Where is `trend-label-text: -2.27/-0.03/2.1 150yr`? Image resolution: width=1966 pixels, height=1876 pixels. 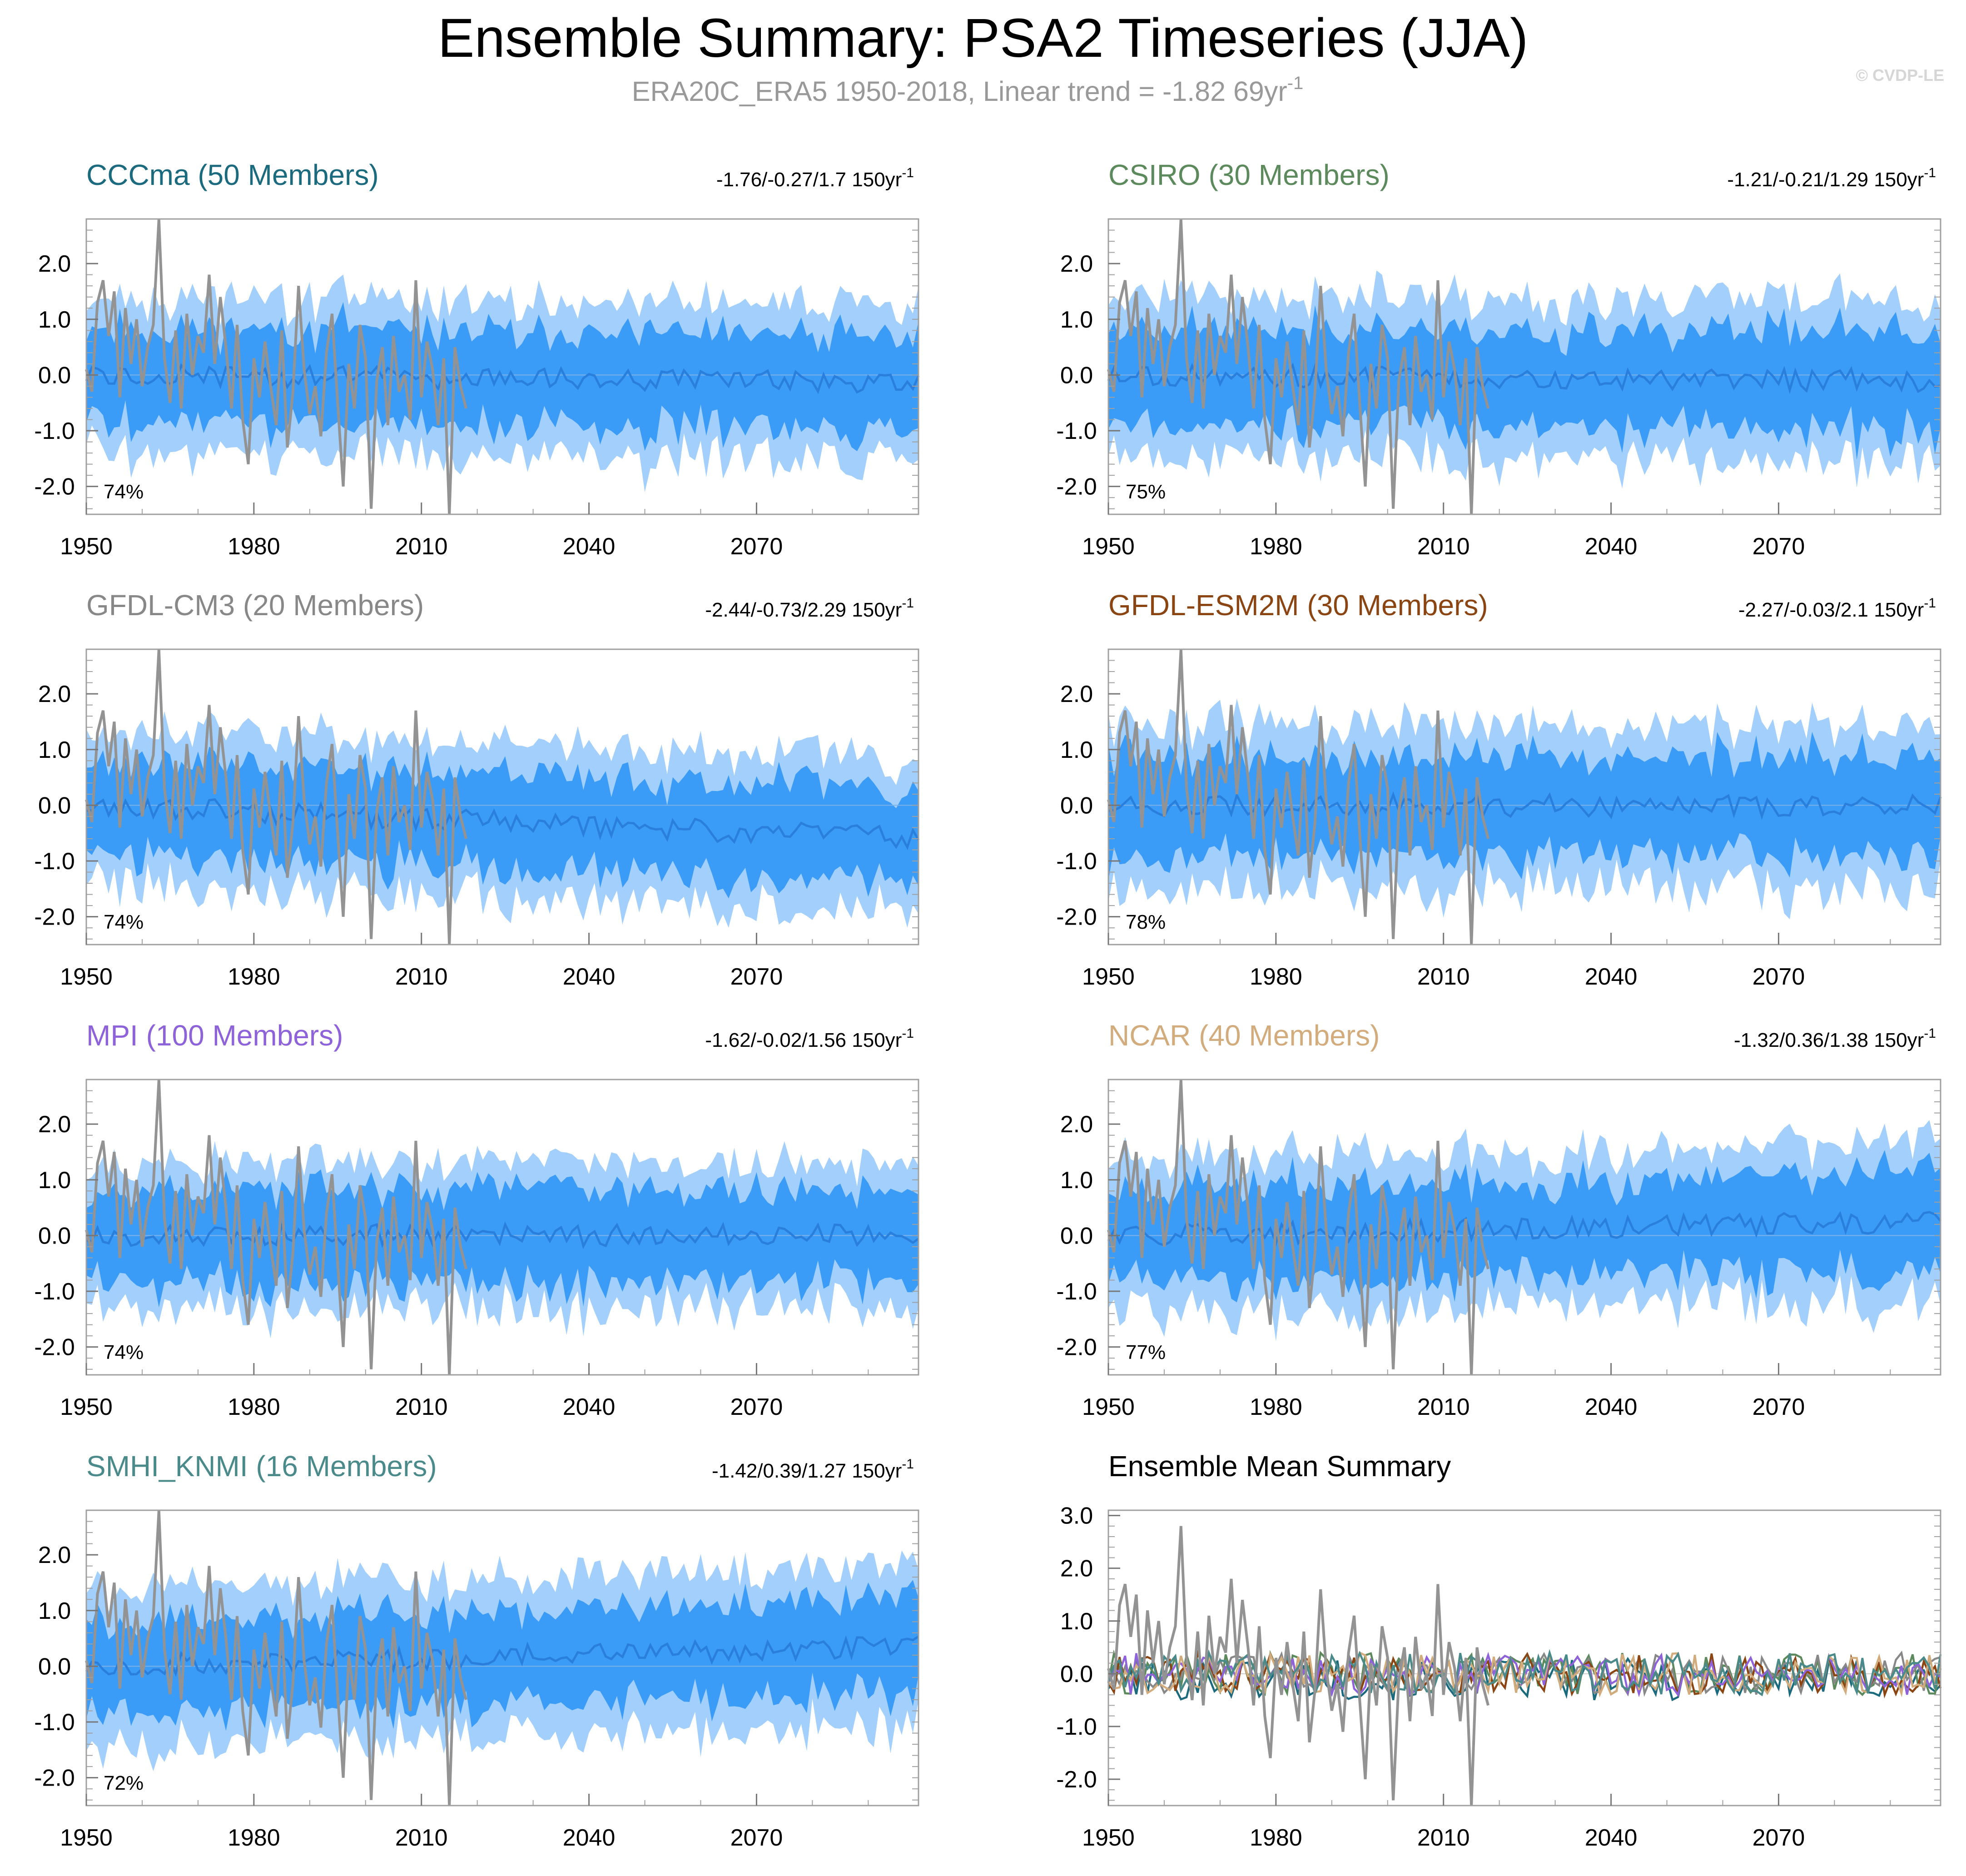 trend-label-text: -2.27/-0.03/2.1 150yr is located at coordinates (1831, 610).